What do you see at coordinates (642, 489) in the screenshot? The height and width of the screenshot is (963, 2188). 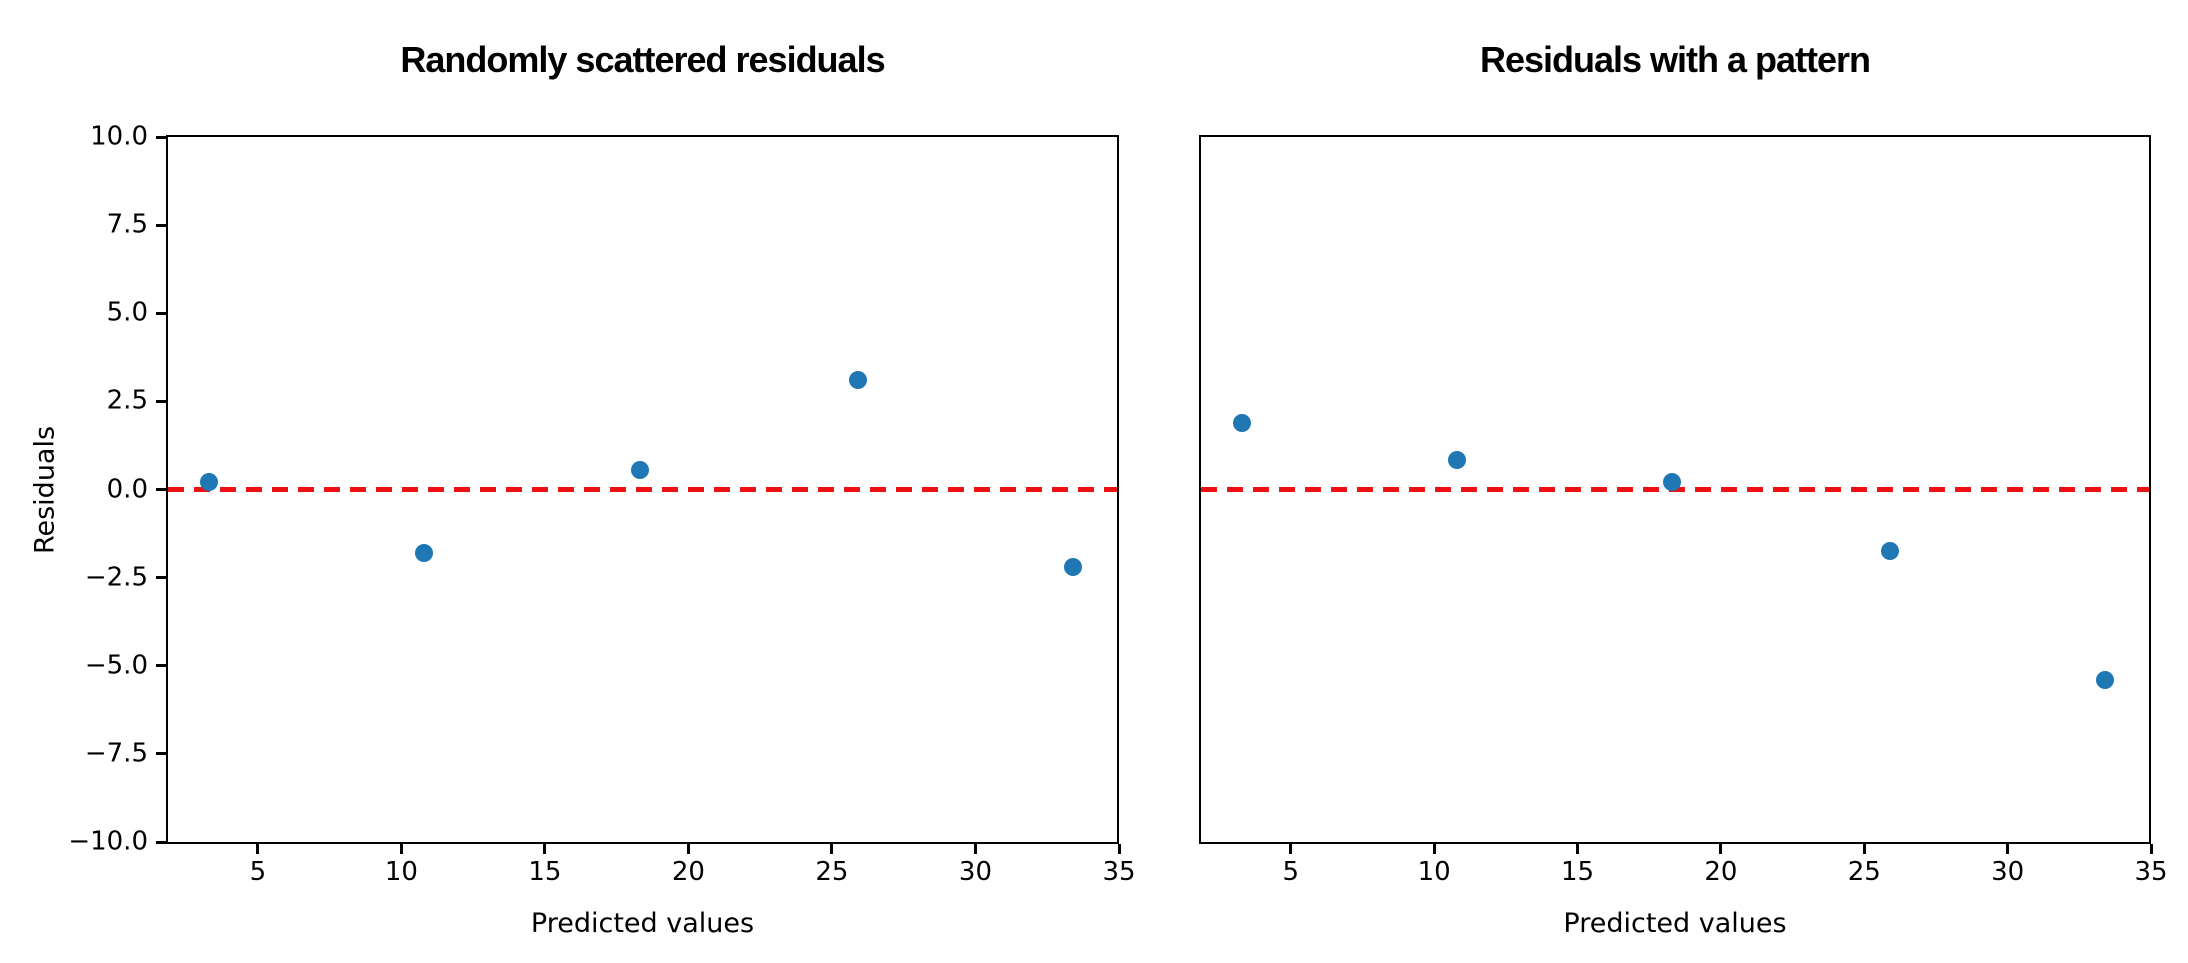 I see `zero-reference-line-left` at bounding box center [642, 489].